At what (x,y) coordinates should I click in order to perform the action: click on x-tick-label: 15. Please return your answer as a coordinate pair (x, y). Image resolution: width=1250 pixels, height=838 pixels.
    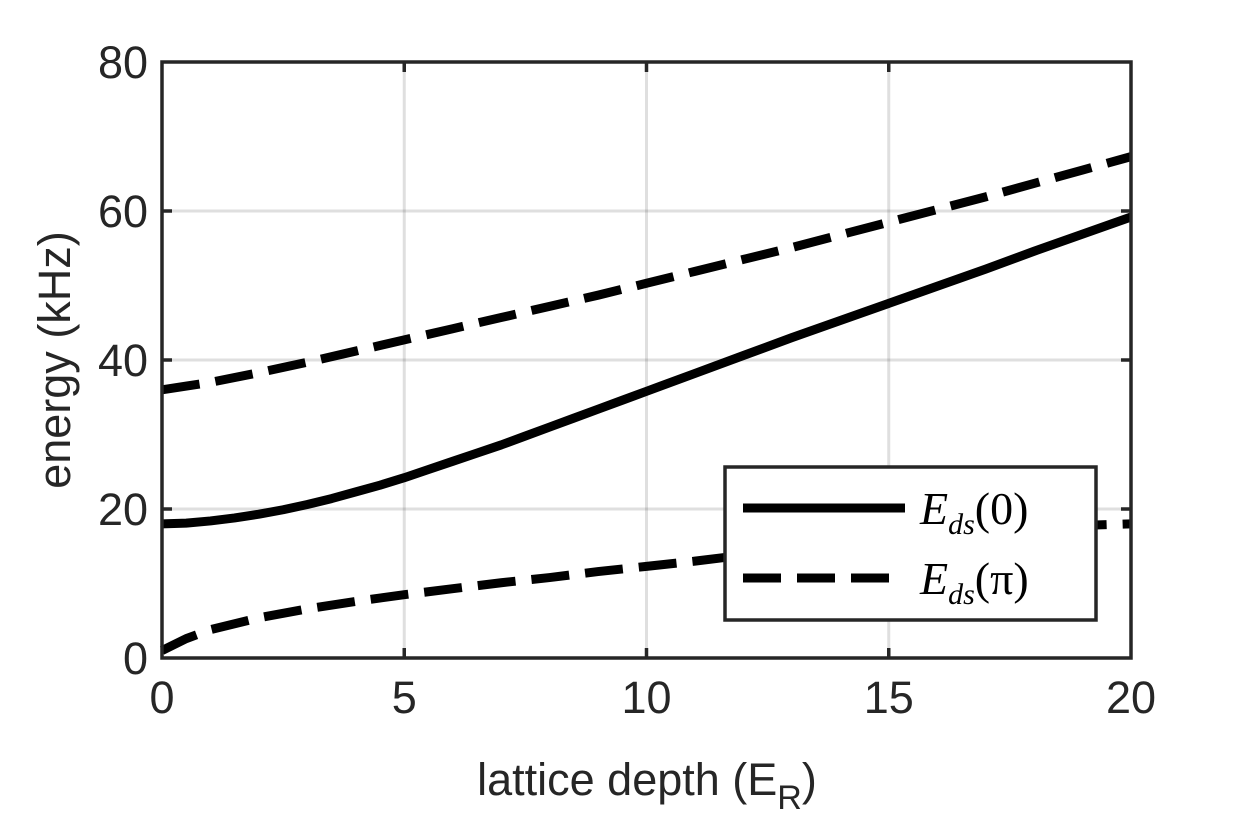
    Looking at the image, I should click on (889, 697).